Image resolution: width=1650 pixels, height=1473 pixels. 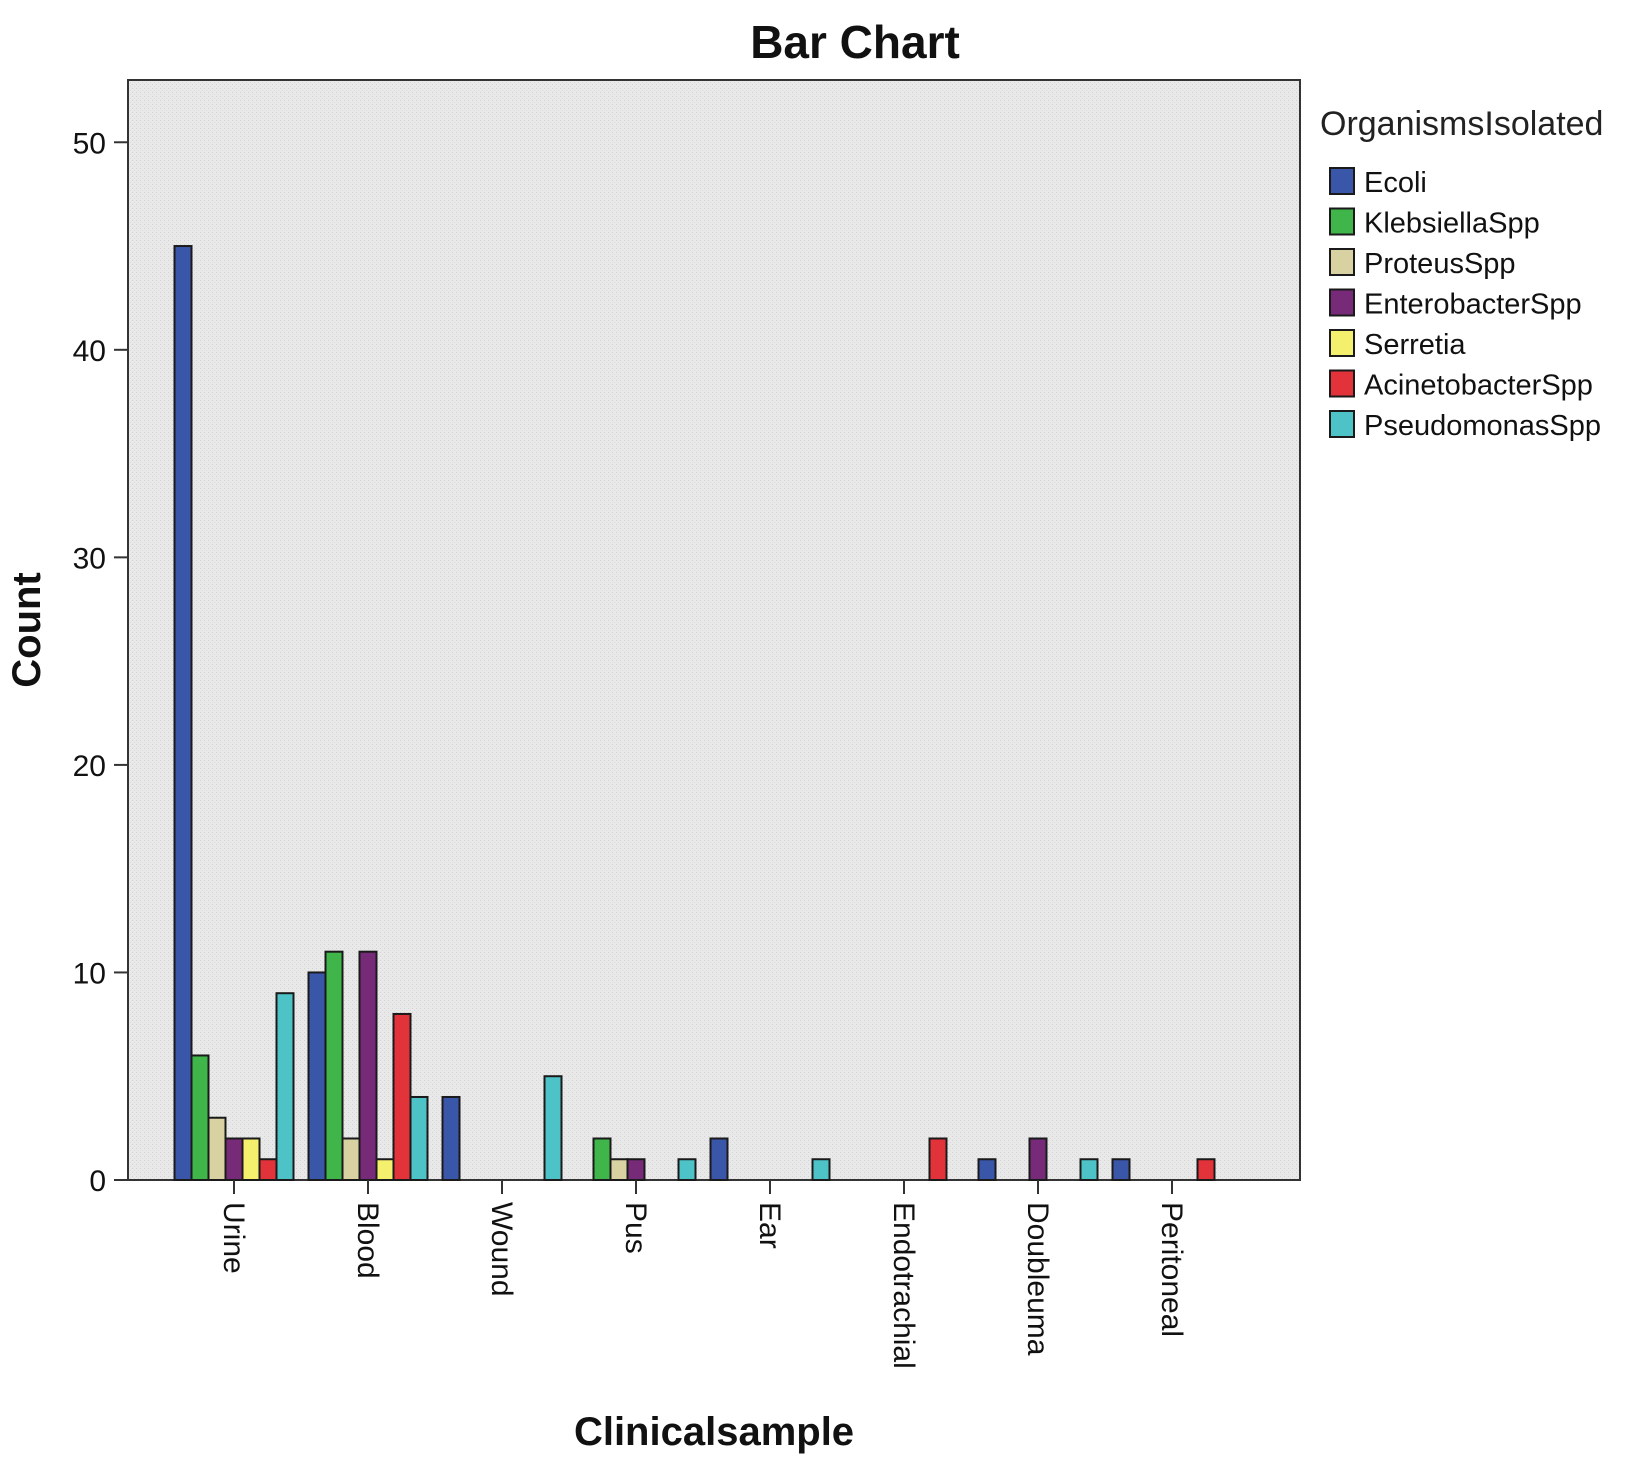 I want to click on bar-endotrachial-acinetobacterspp, so click(x=938, y=1159).